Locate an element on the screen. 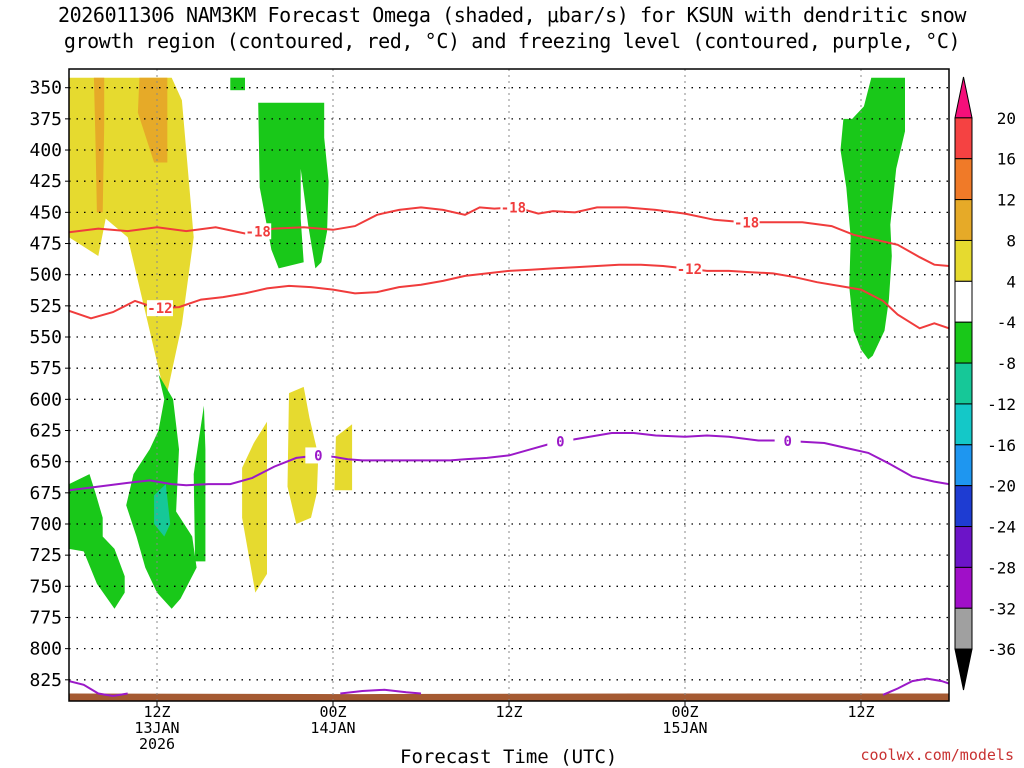  watermark-text: coolwx.com/models is located at coordinates (937, 755).